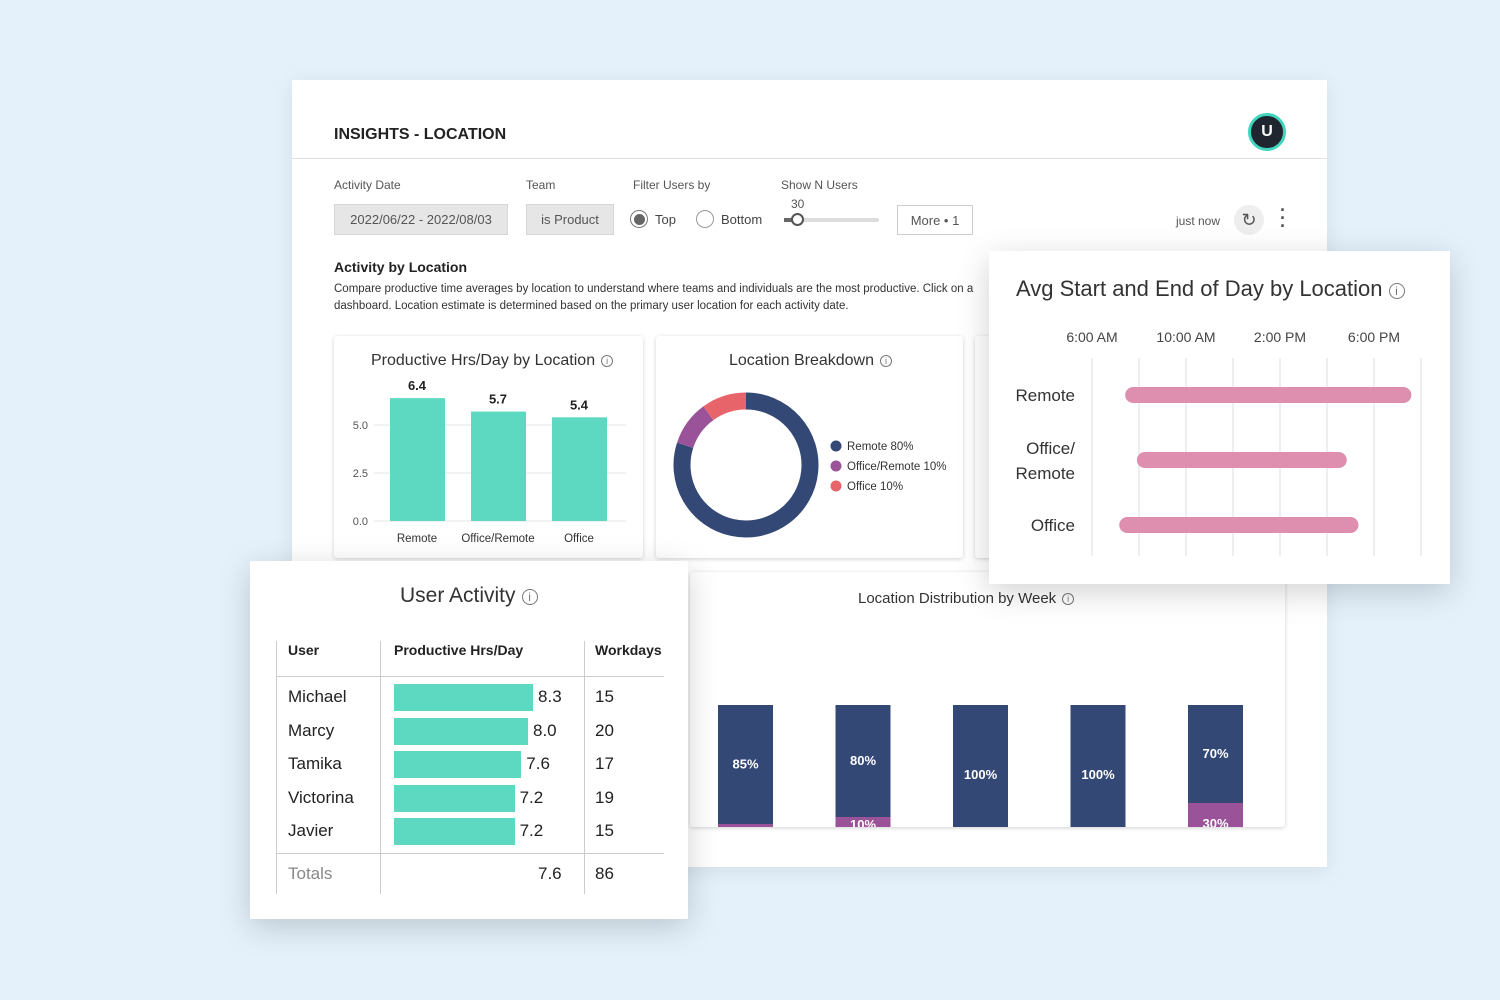 This screenshot has width=1500, height=1000. What do you see at coordinates (470, 853) in the screenshot?
I see `totals-divider` at bounding box center [470, 853].